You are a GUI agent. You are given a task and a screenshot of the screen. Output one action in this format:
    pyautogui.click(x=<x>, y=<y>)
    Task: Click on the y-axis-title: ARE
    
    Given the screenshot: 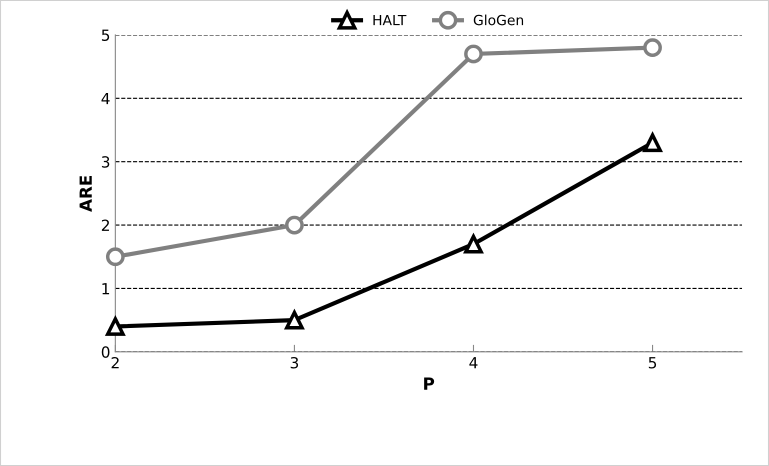 What is the action you would take?
    pyautogui.click(x=86, y=194)
    